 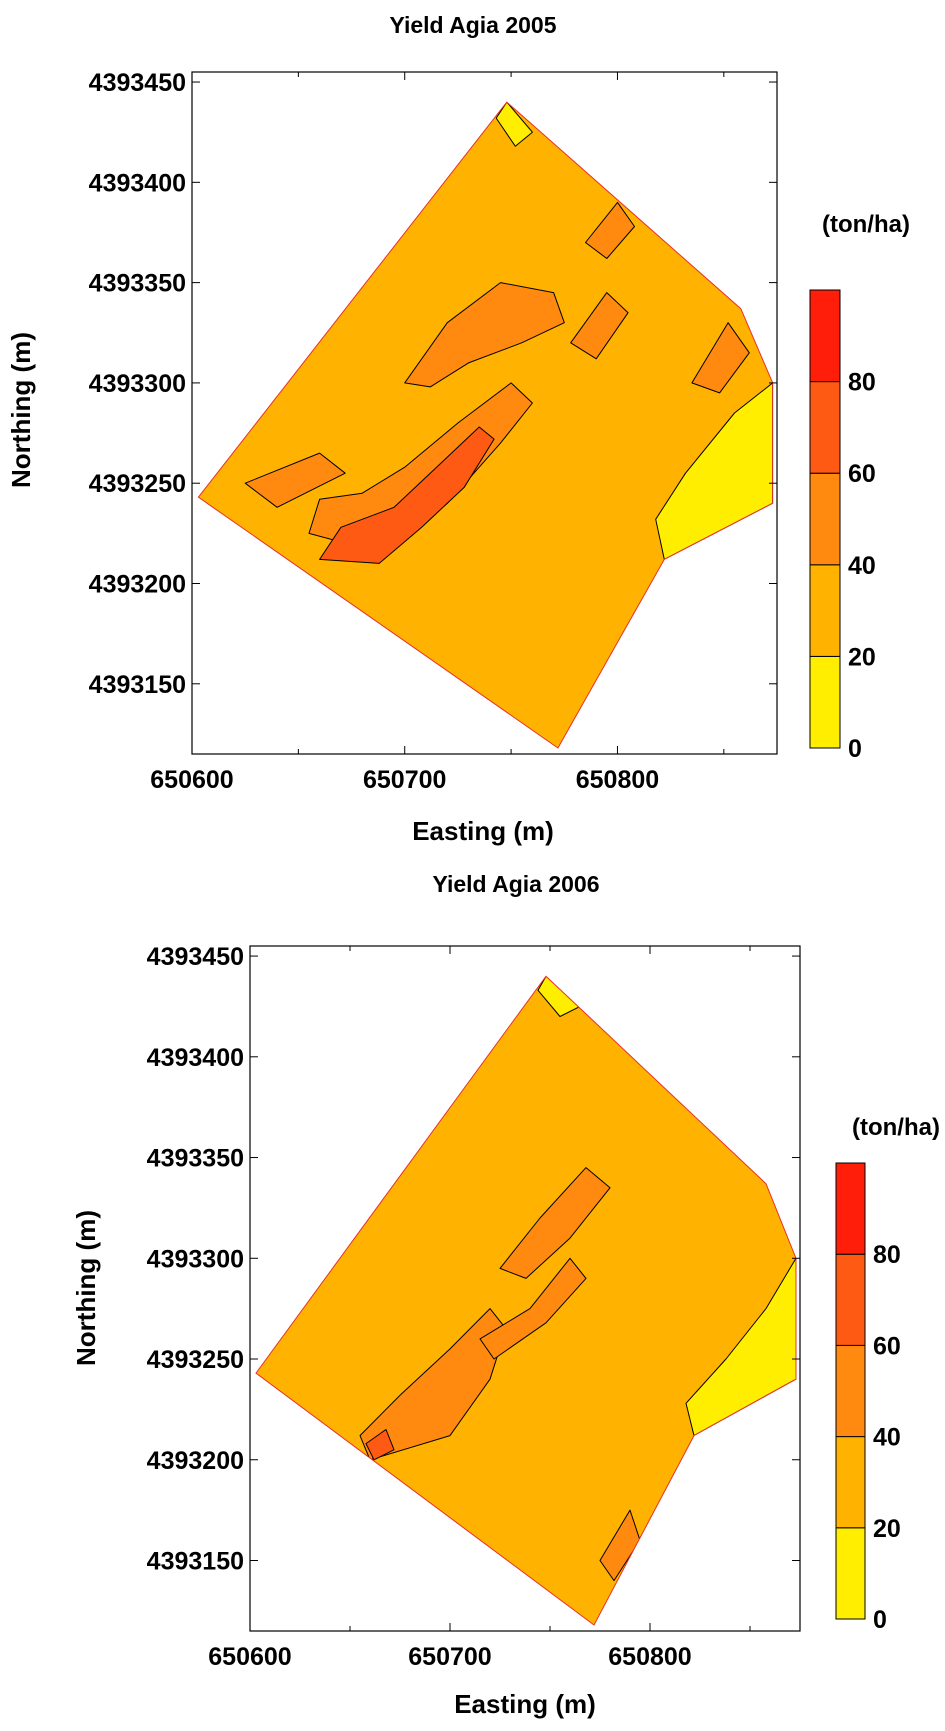 I want to click on chart-title: Yield Agia 2005, so click(x=472, y=25).